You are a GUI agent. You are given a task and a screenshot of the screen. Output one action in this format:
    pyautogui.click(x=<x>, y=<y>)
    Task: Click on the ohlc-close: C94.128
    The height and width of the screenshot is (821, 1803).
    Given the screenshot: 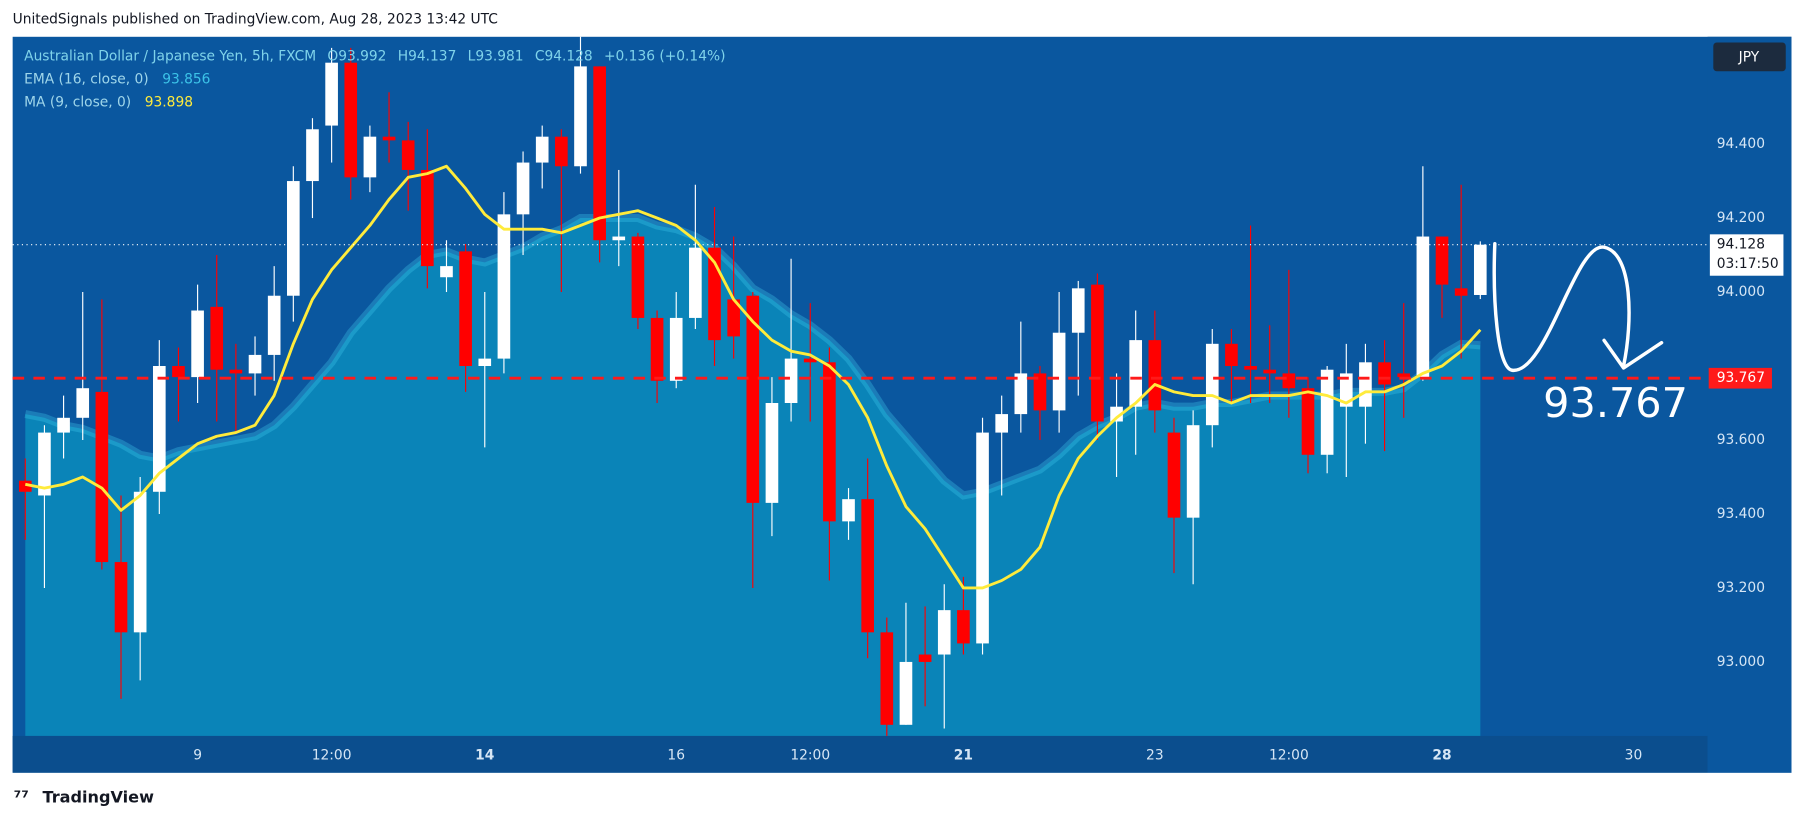 What is the action you would take?
    pyautogui.click(x=564, y=56)
    